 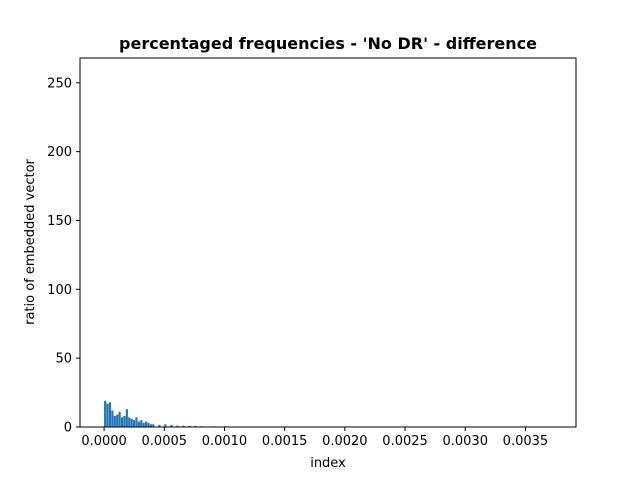 I want to click on x-tick-label: 0.0030, so click(x=465, y=441).